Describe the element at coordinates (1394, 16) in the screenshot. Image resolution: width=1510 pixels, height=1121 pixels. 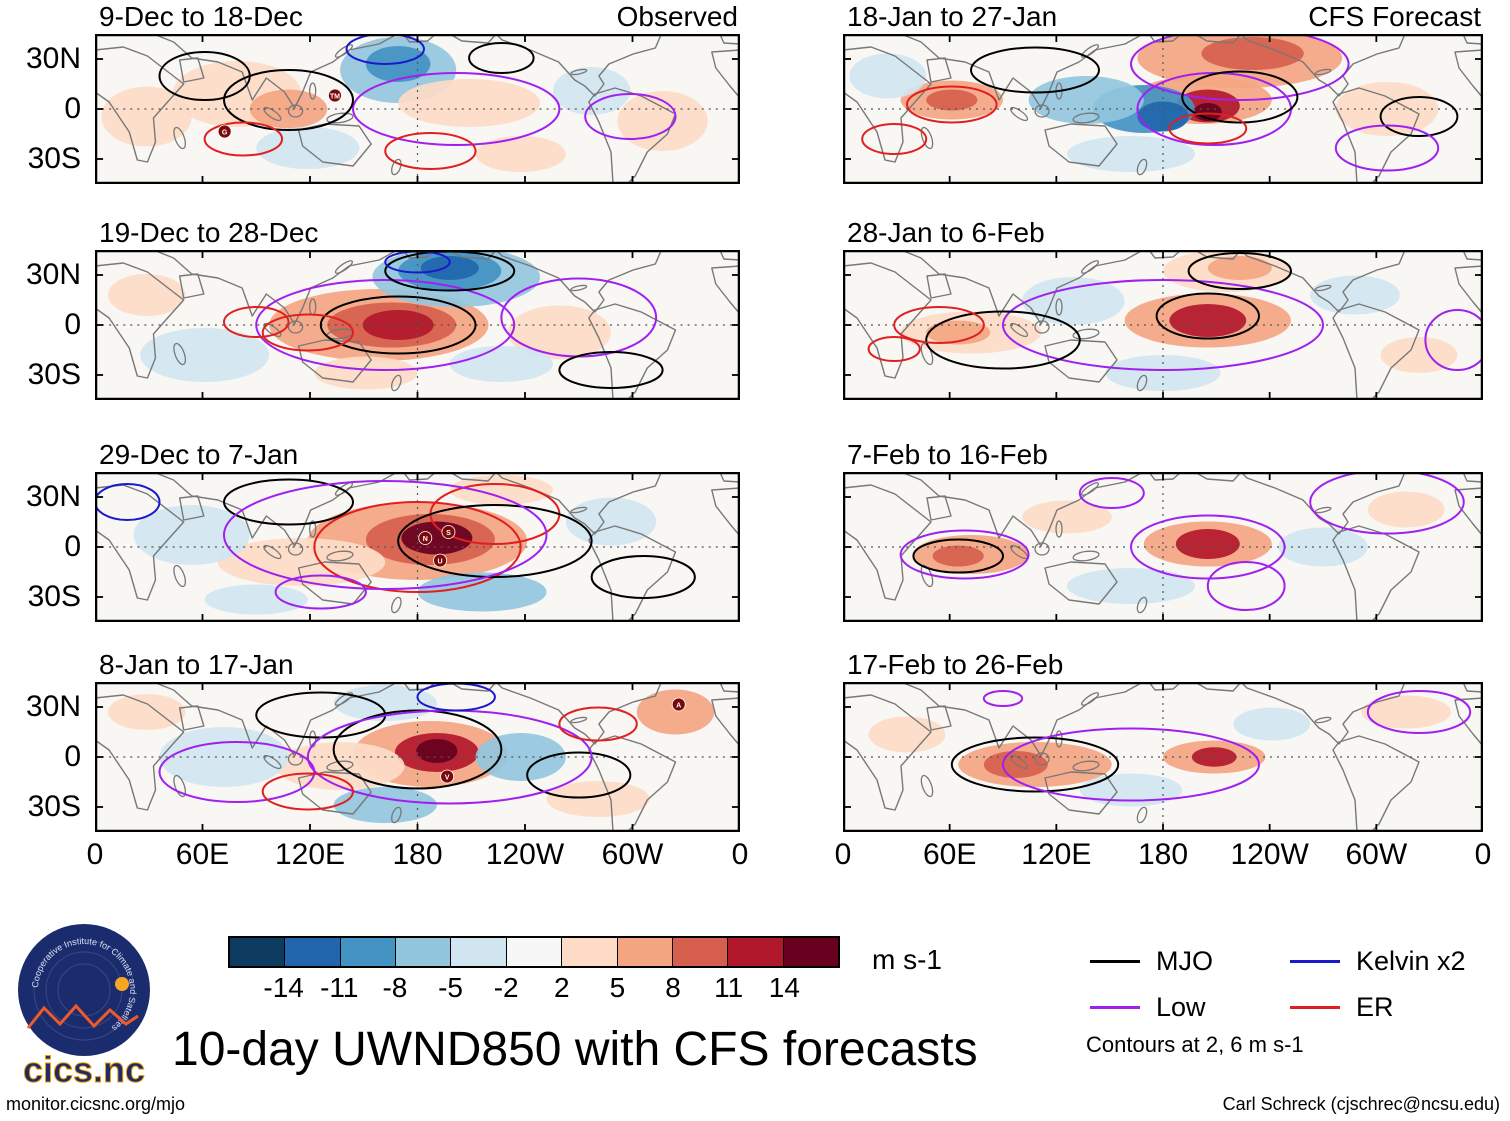
I see `column-header-forecast: CFS Forecast` at that location.